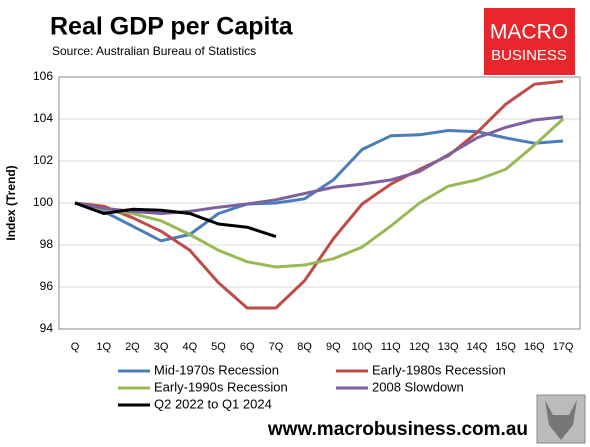  What do you see at coordinates (154, 51) in the screenshot?
I see `chart-subtitle: Source: Australian Bureau of Statistics` at bounding box center [154, 51].